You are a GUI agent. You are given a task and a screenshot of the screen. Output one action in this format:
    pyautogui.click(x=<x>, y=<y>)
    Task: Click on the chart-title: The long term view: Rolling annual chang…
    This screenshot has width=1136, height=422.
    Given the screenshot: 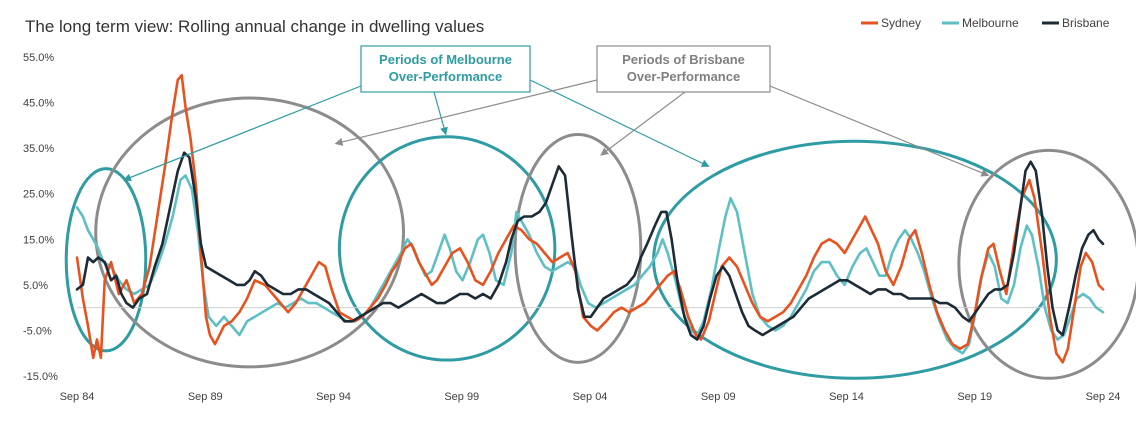 What is the action you would take?
    pyautogui.click(x=254, y=26)
    